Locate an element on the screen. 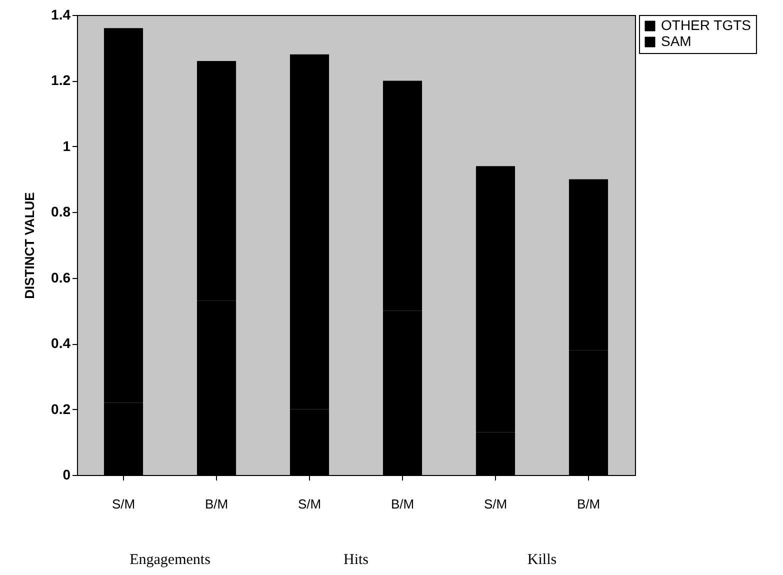  text: Hits is located at coordinates (356, 560).